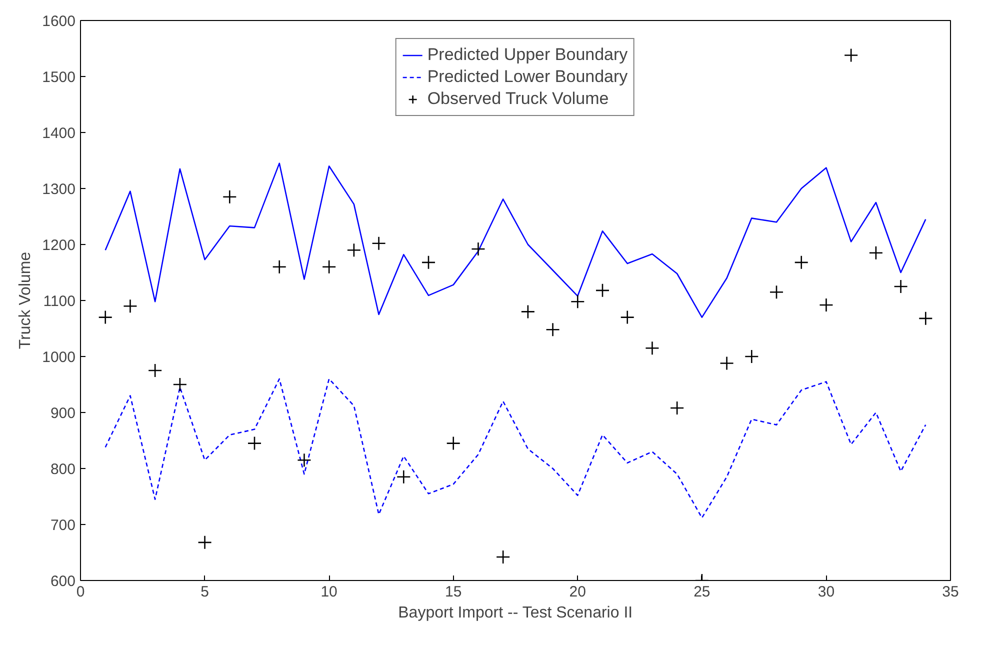 This screenshot has width=989, height=645. Describe the element at coordinates (25, 301) in the screenshot. I see `y-axis-title: Truck Volume` at that location.